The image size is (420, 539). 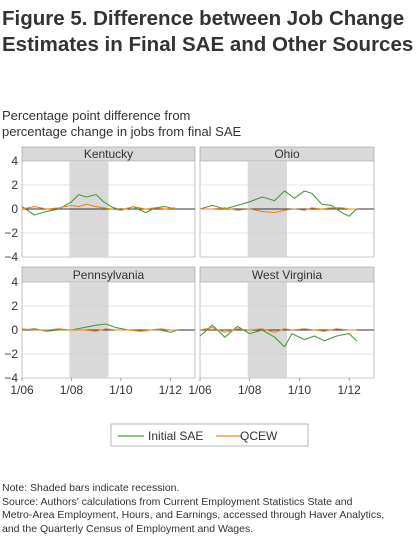 What do you see at coordinates (259, 436) in the screenshot?
I see `legend-label-qcew: QCEW` at bounding box center [259, 436].